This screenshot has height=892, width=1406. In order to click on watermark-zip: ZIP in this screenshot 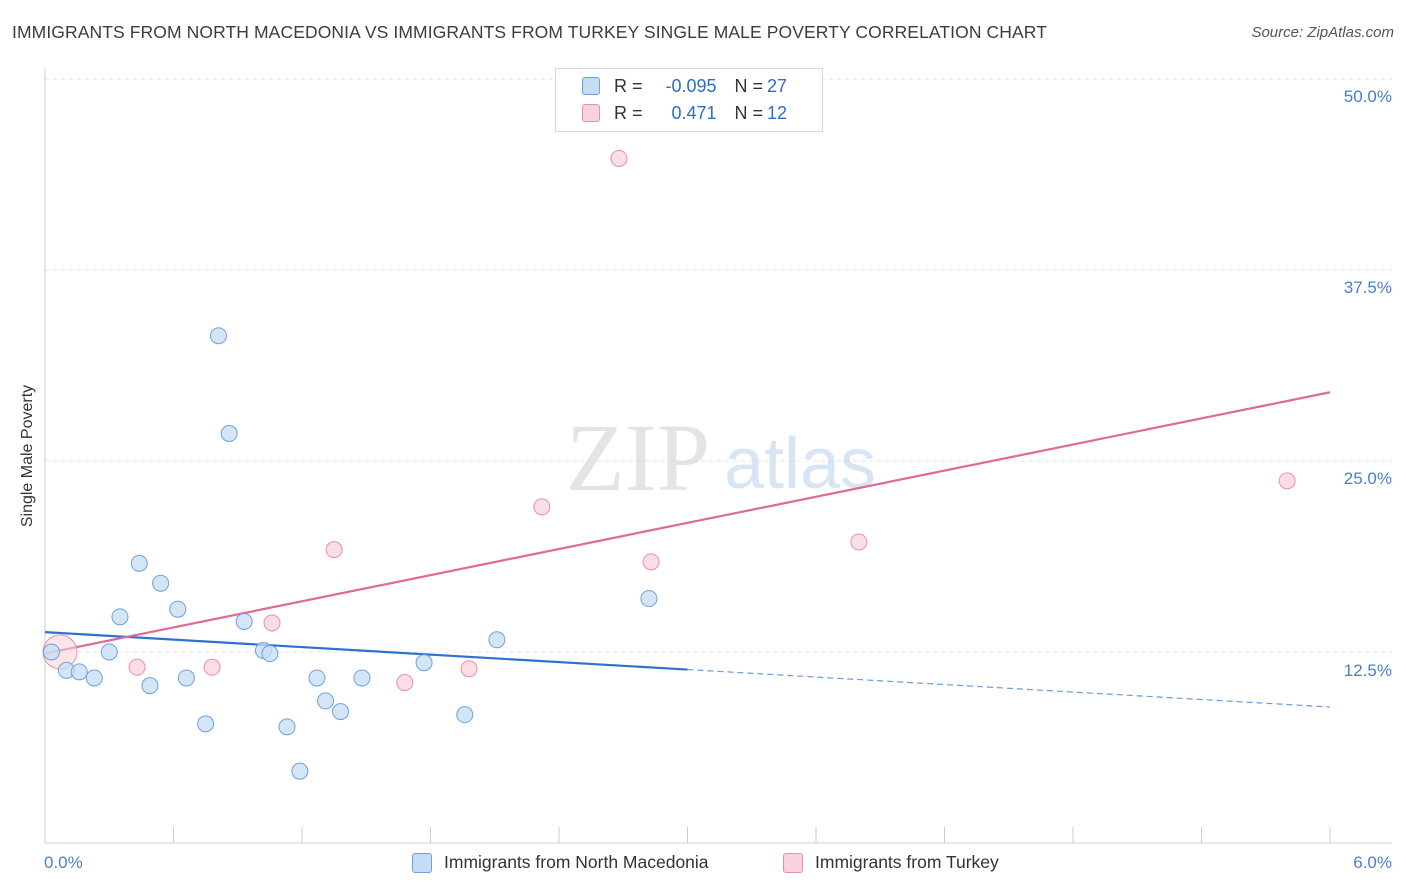, I will do `click(638, 457)`.